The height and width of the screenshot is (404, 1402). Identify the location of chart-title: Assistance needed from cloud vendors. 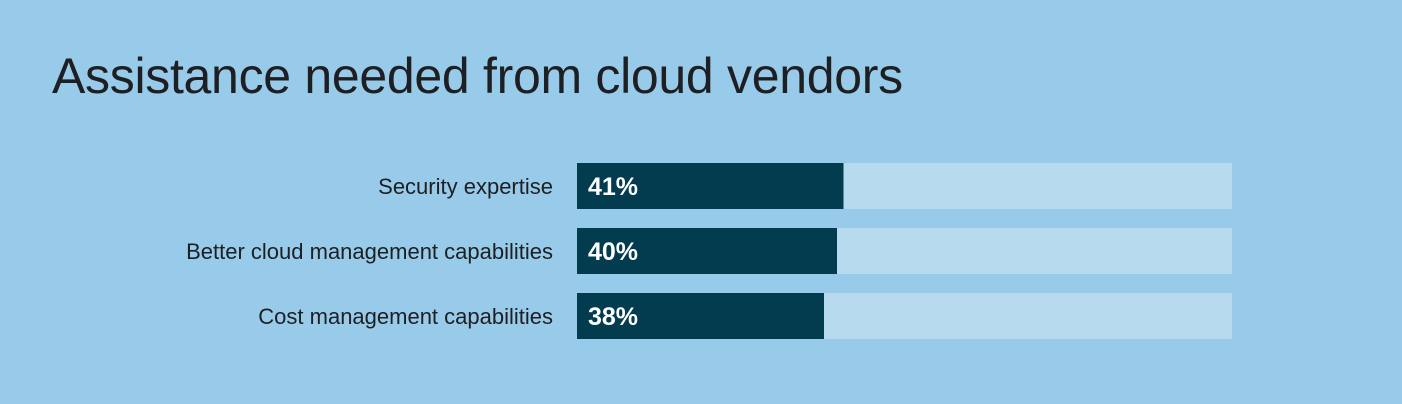
(477, 76).